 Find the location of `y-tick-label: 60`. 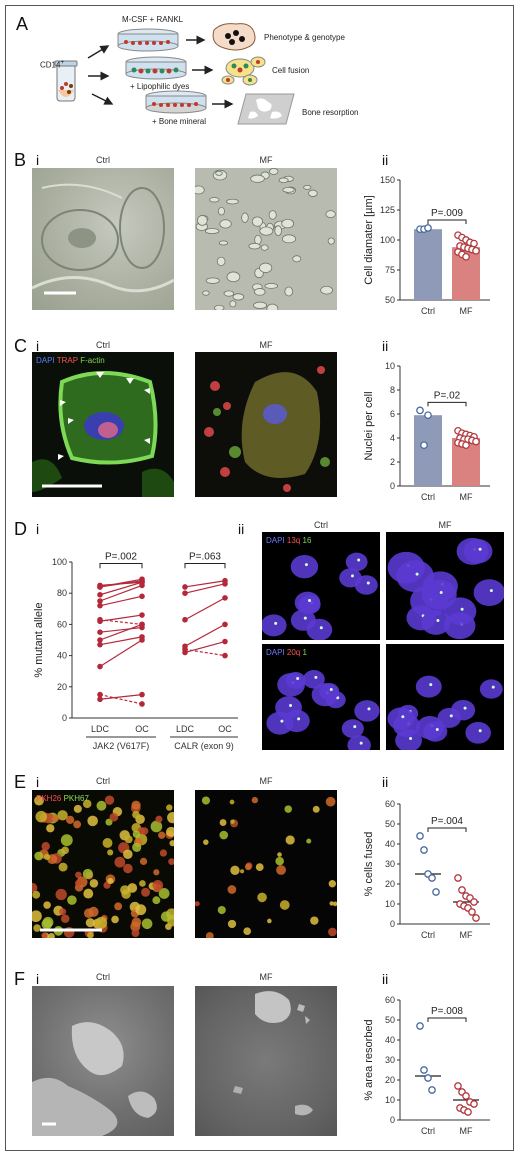

y-tick-label: 60 is located at coordinates (62, 624).